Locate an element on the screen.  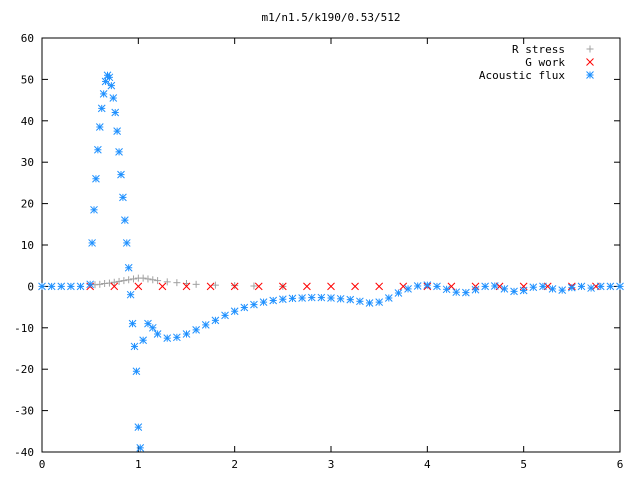
legend-label: R stress is located at coordinates (538, 49).